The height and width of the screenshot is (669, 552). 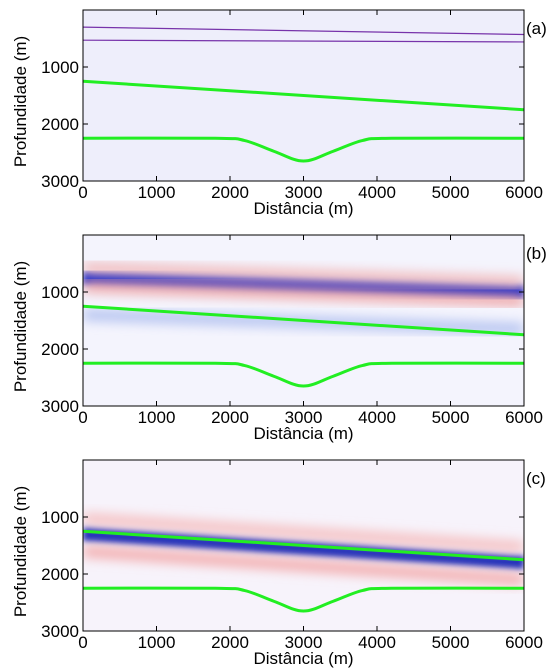 What do you see at coordinates (536, 28) in the screenshot?
I see `panel-label: (a)` at bounding box center [536, 28].